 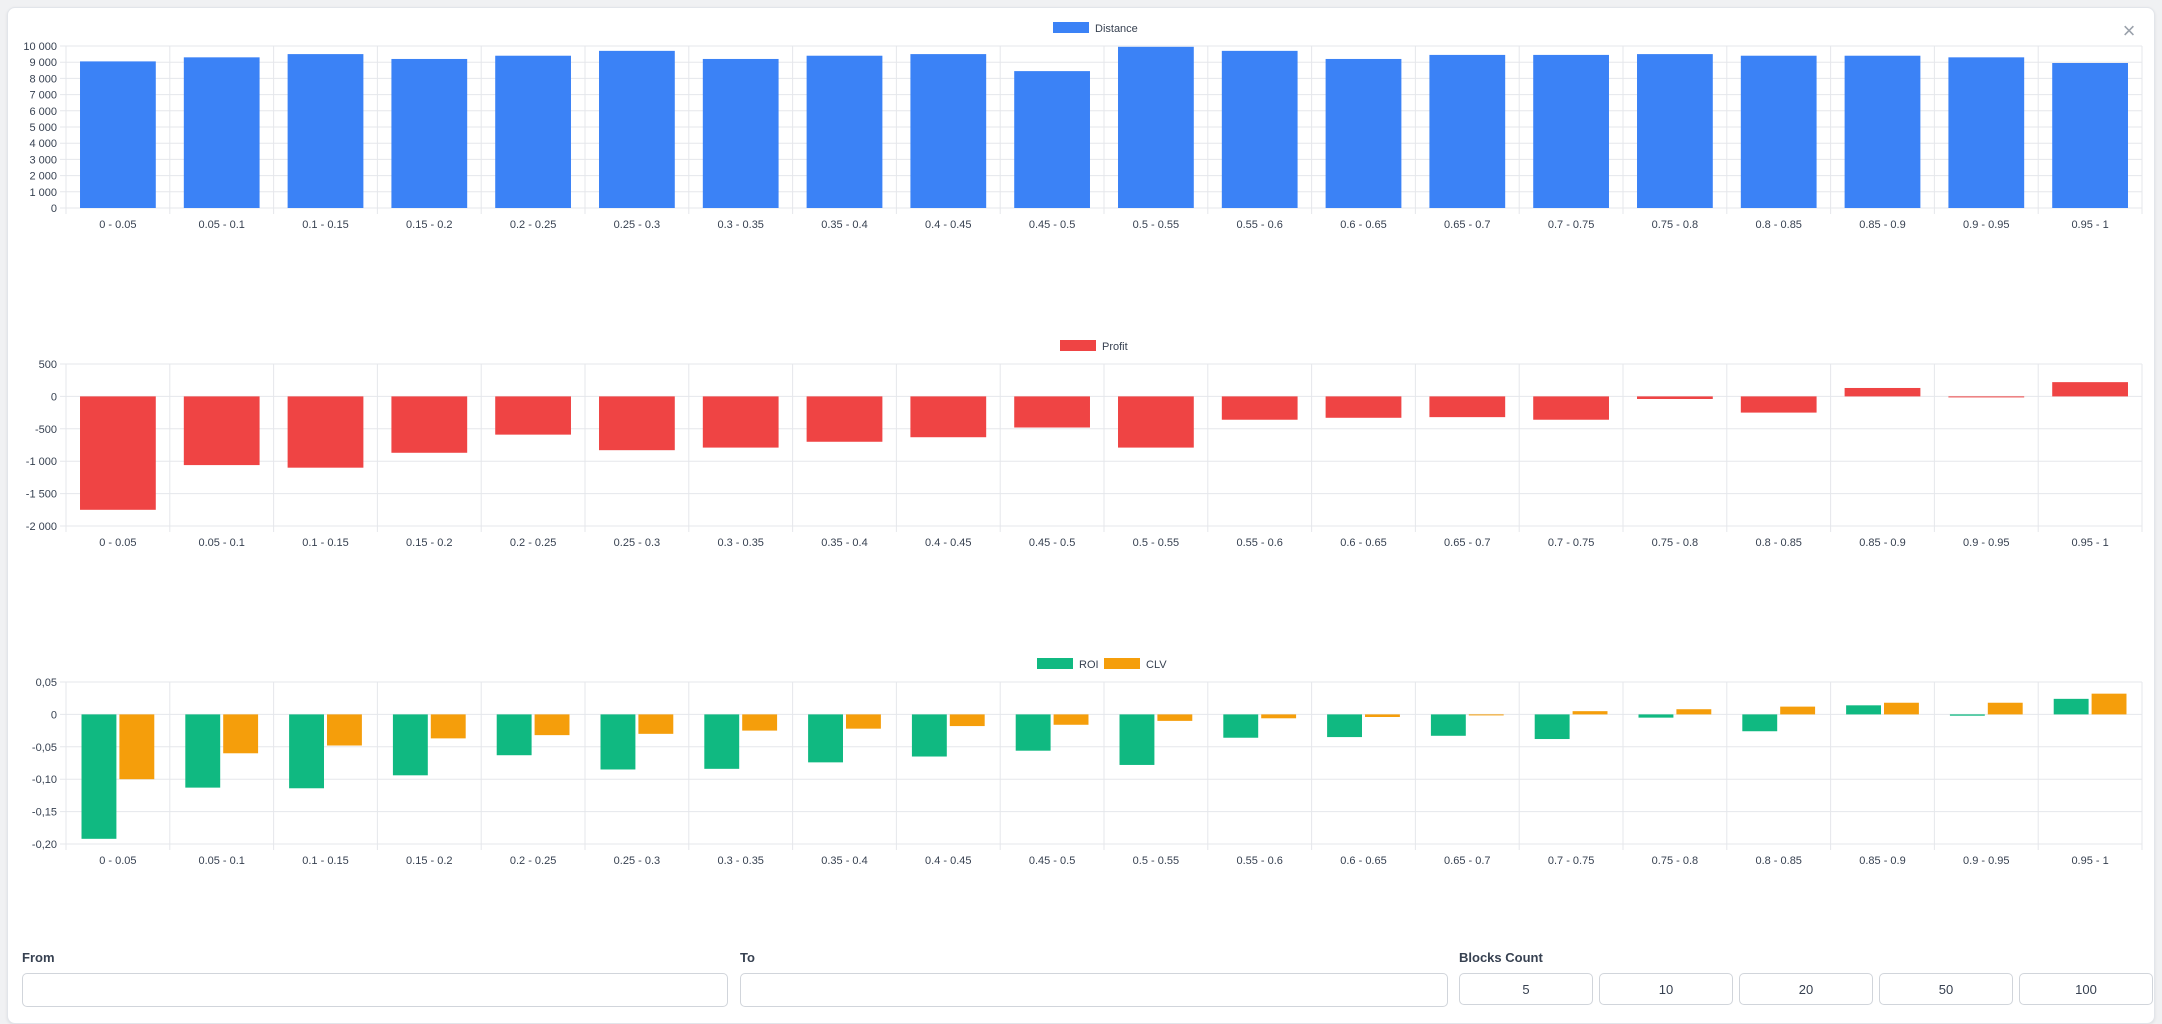 What do you see at coordinates (43, 79) in the screenshot?
I see `y-tick-label: 8 000` at bounding box center [43, 79].